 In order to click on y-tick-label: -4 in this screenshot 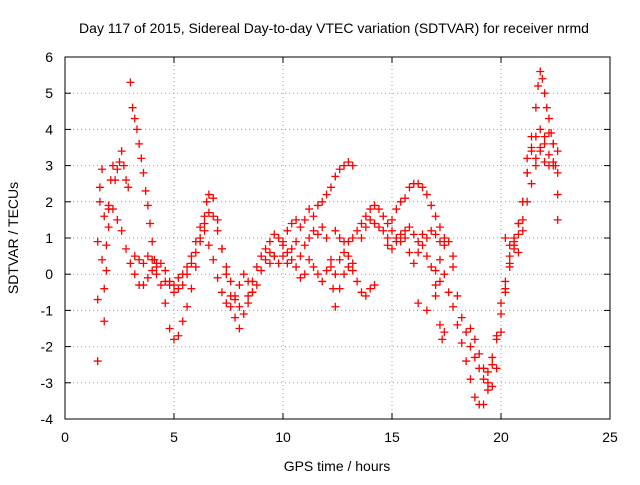, I will do `click(47, 419)`.